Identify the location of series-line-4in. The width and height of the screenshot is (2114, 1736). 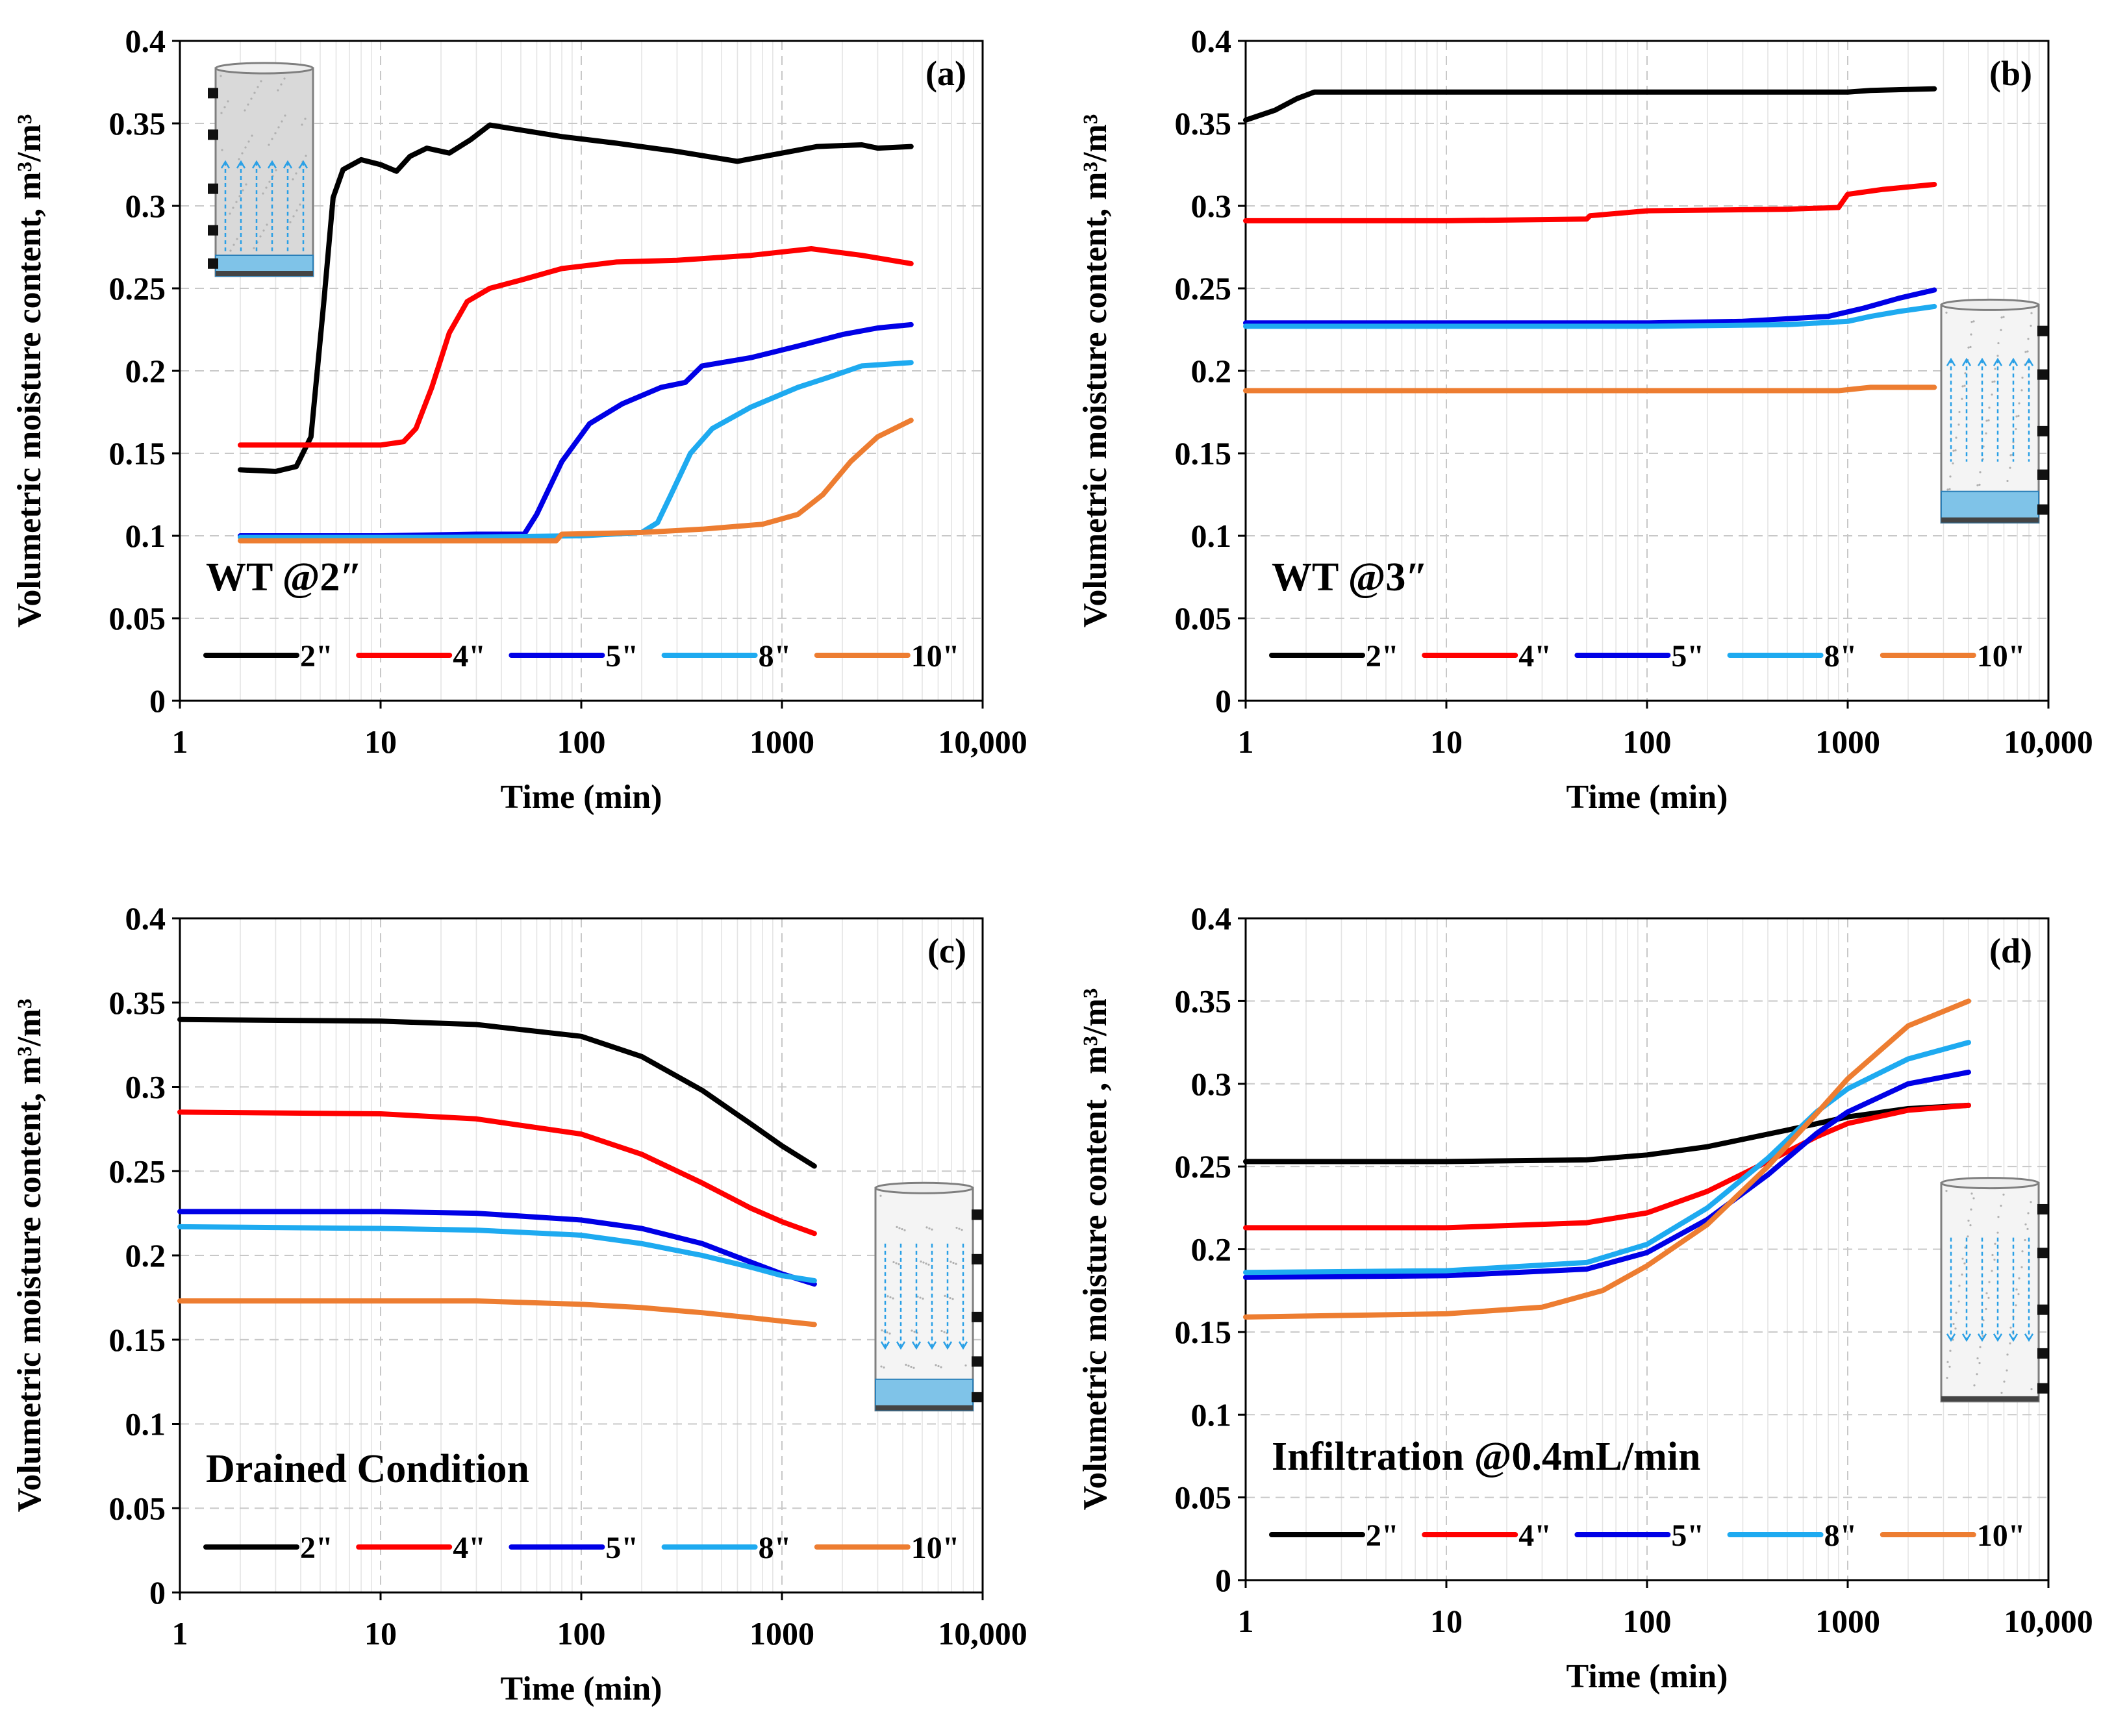
(576, 347).